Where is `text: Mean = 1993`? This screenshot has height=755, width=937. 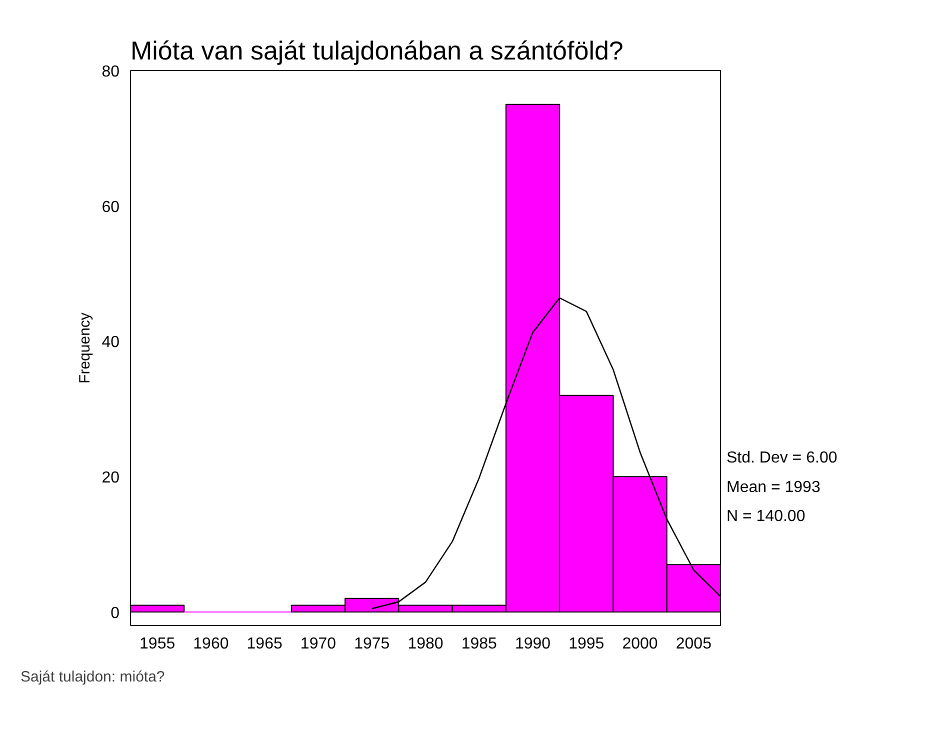
text: Mean = 1993 is located at coordinates (773, 487).